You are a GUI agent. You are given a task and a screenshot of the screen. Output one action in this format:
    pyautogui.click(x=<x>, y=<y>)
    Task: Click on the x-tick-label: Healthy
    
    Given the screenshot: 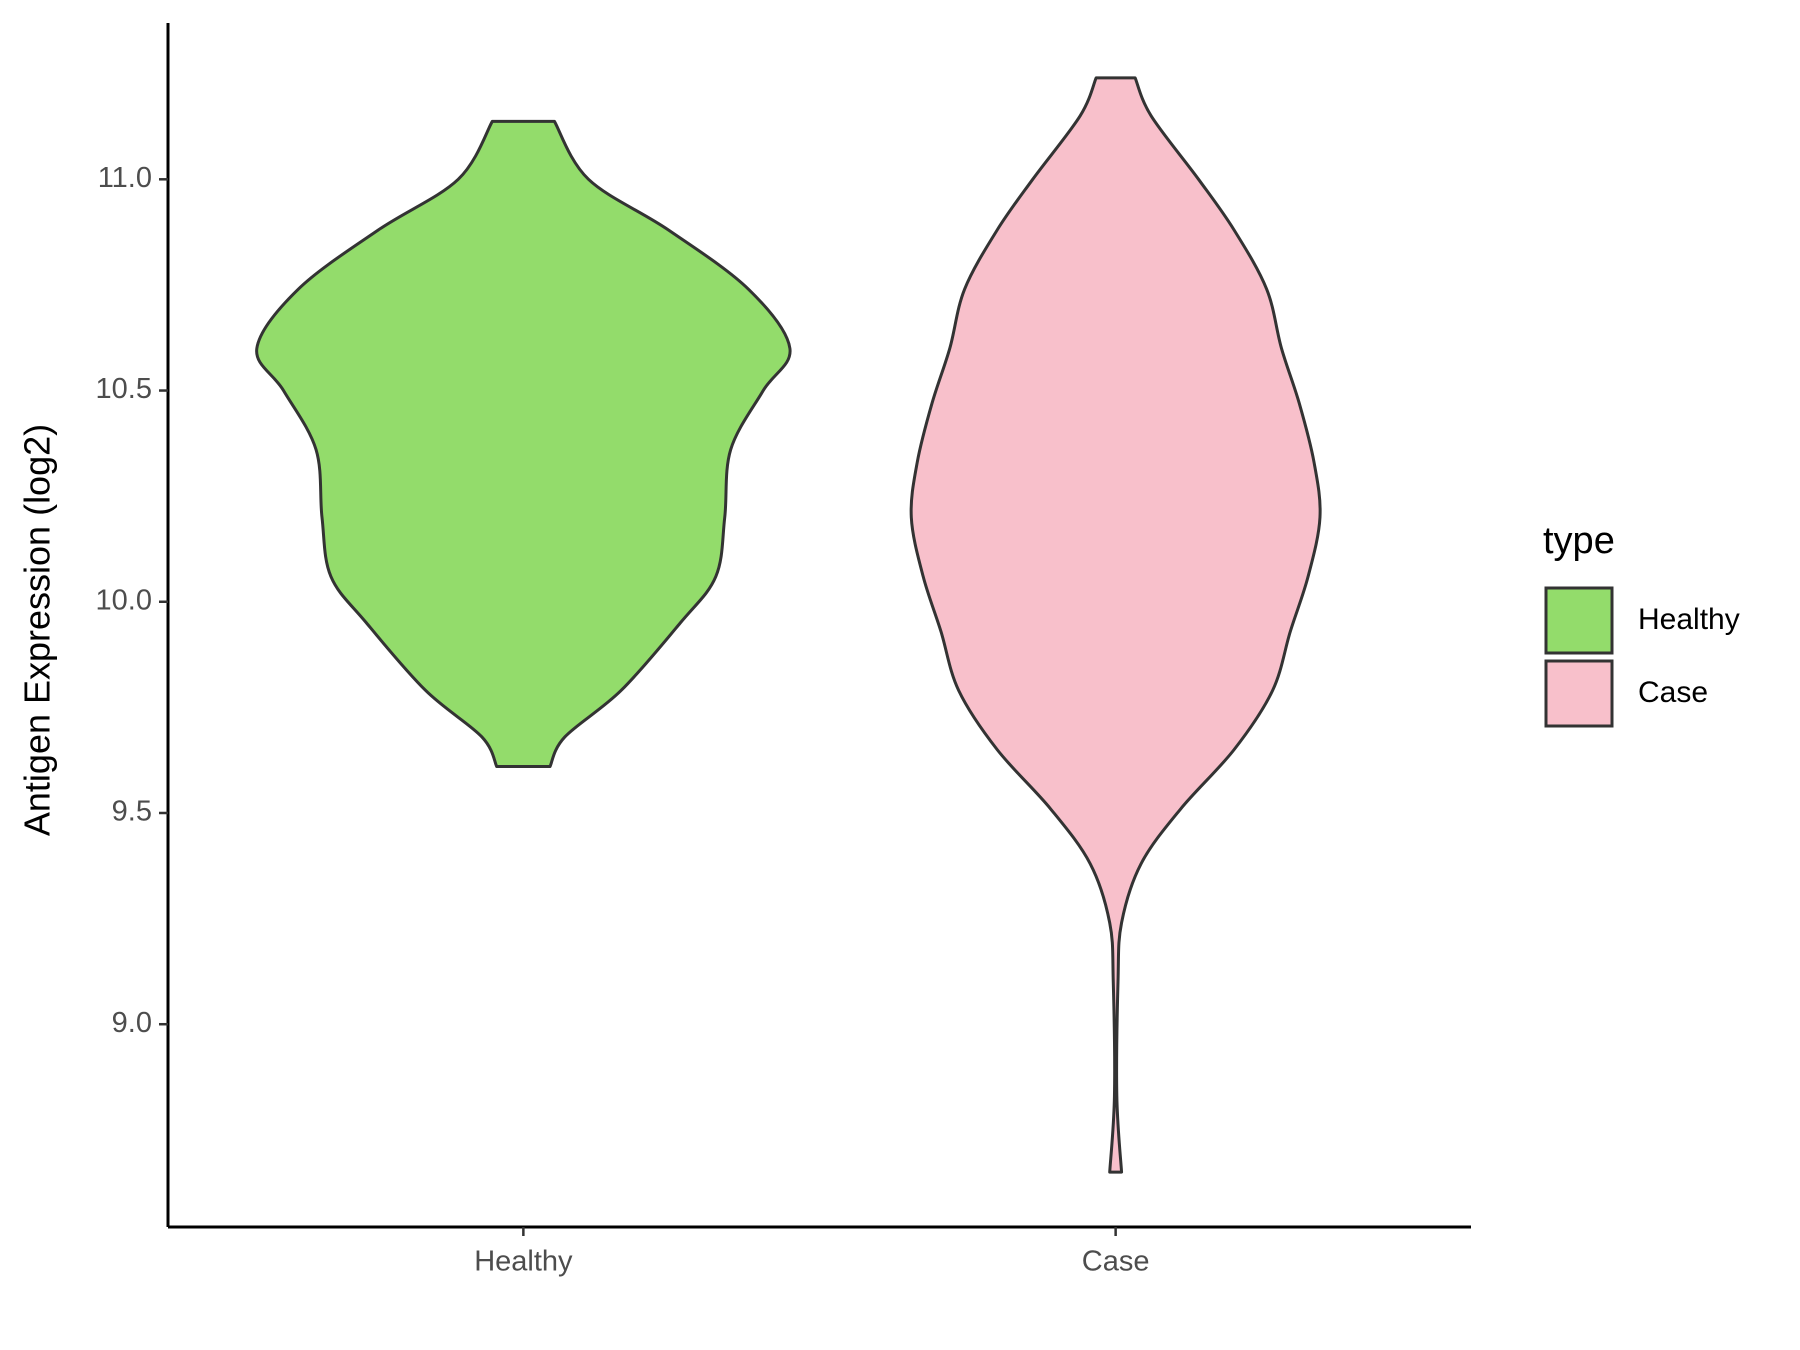 What is the action you would take?
    pyautogui.click(x=523, y=1262)
    